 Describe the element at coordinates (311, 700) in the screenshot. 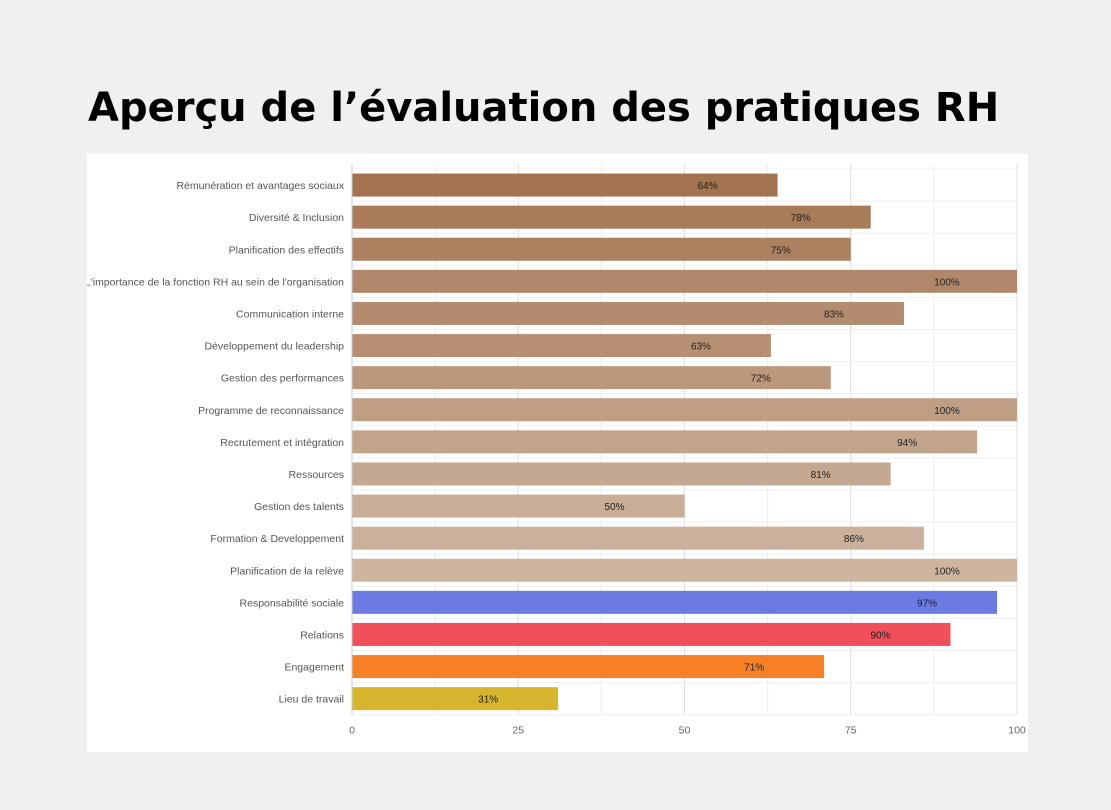

I see `category-label: Lieu de travail` at that location.